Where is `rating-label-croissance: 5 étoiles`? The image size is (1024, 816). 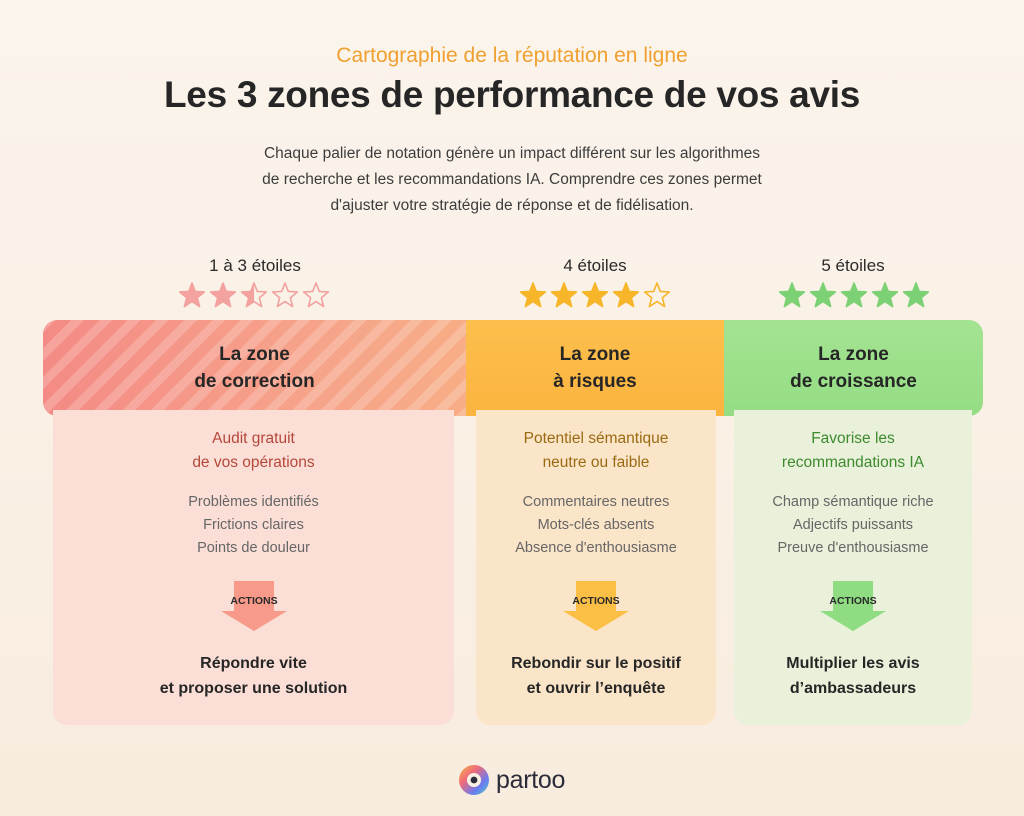
rating-label-croissance: 5 étoiles is located at coordinates (853, 265).